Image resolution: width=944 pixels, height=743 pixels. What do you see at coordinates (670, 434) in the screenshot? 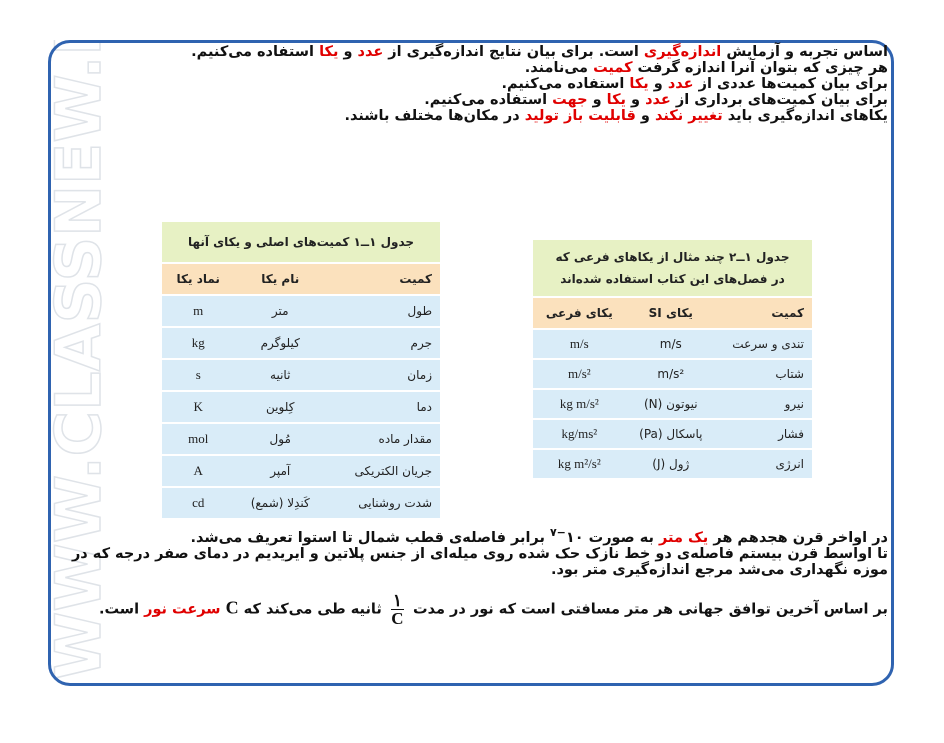
I see `cell: پاسکال (Pa)` at bounding box center [670, 434].